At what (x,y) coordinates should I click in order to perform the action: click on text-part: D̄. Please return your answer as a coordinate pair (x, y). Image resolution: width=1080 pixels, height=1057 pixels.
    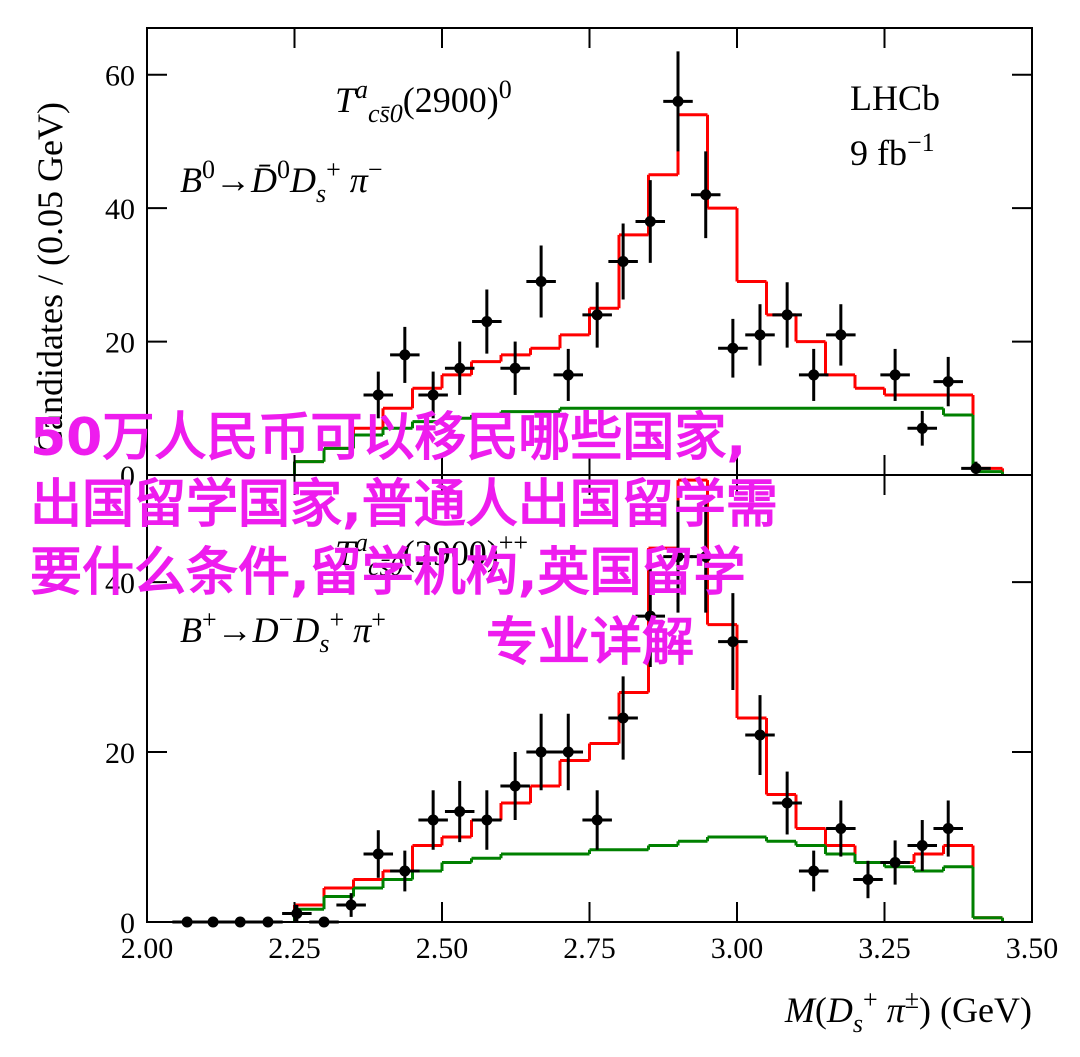
    Looking at the image, I should click on (263, 180).